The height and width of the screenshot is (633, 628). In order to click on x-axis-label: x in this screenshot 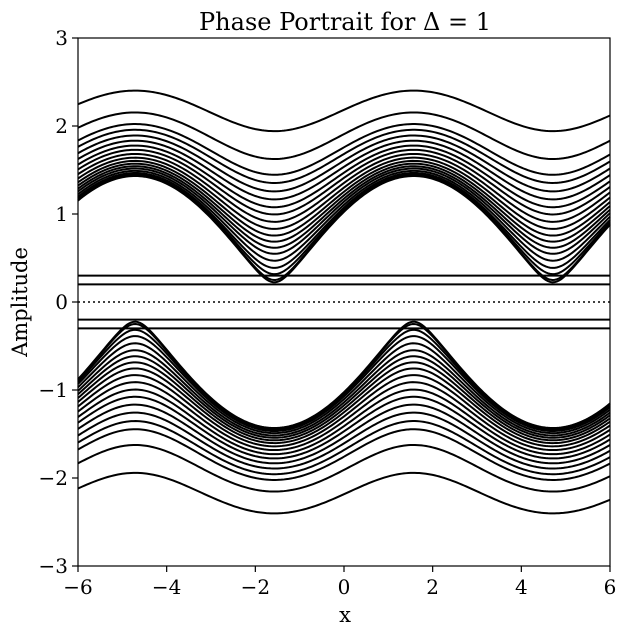, I will do `click(345, 615)`.